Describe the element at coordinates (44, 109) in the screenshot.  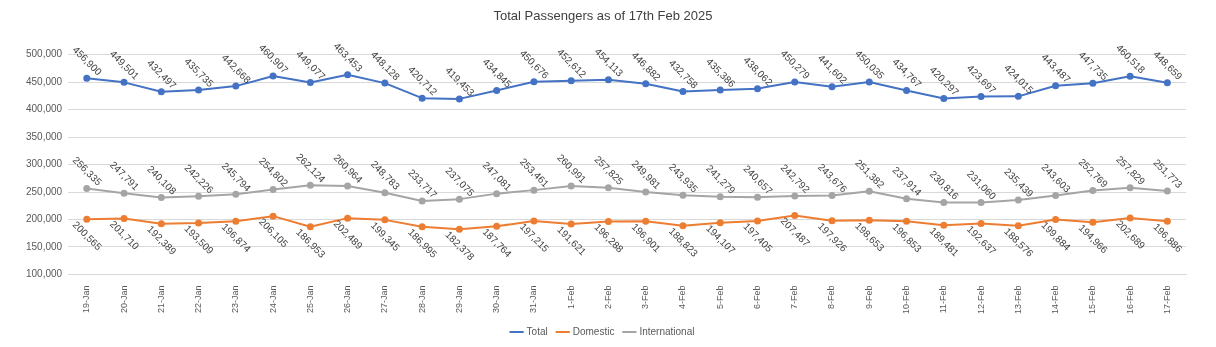
I see `y-tick-label: 400,000` at that location.